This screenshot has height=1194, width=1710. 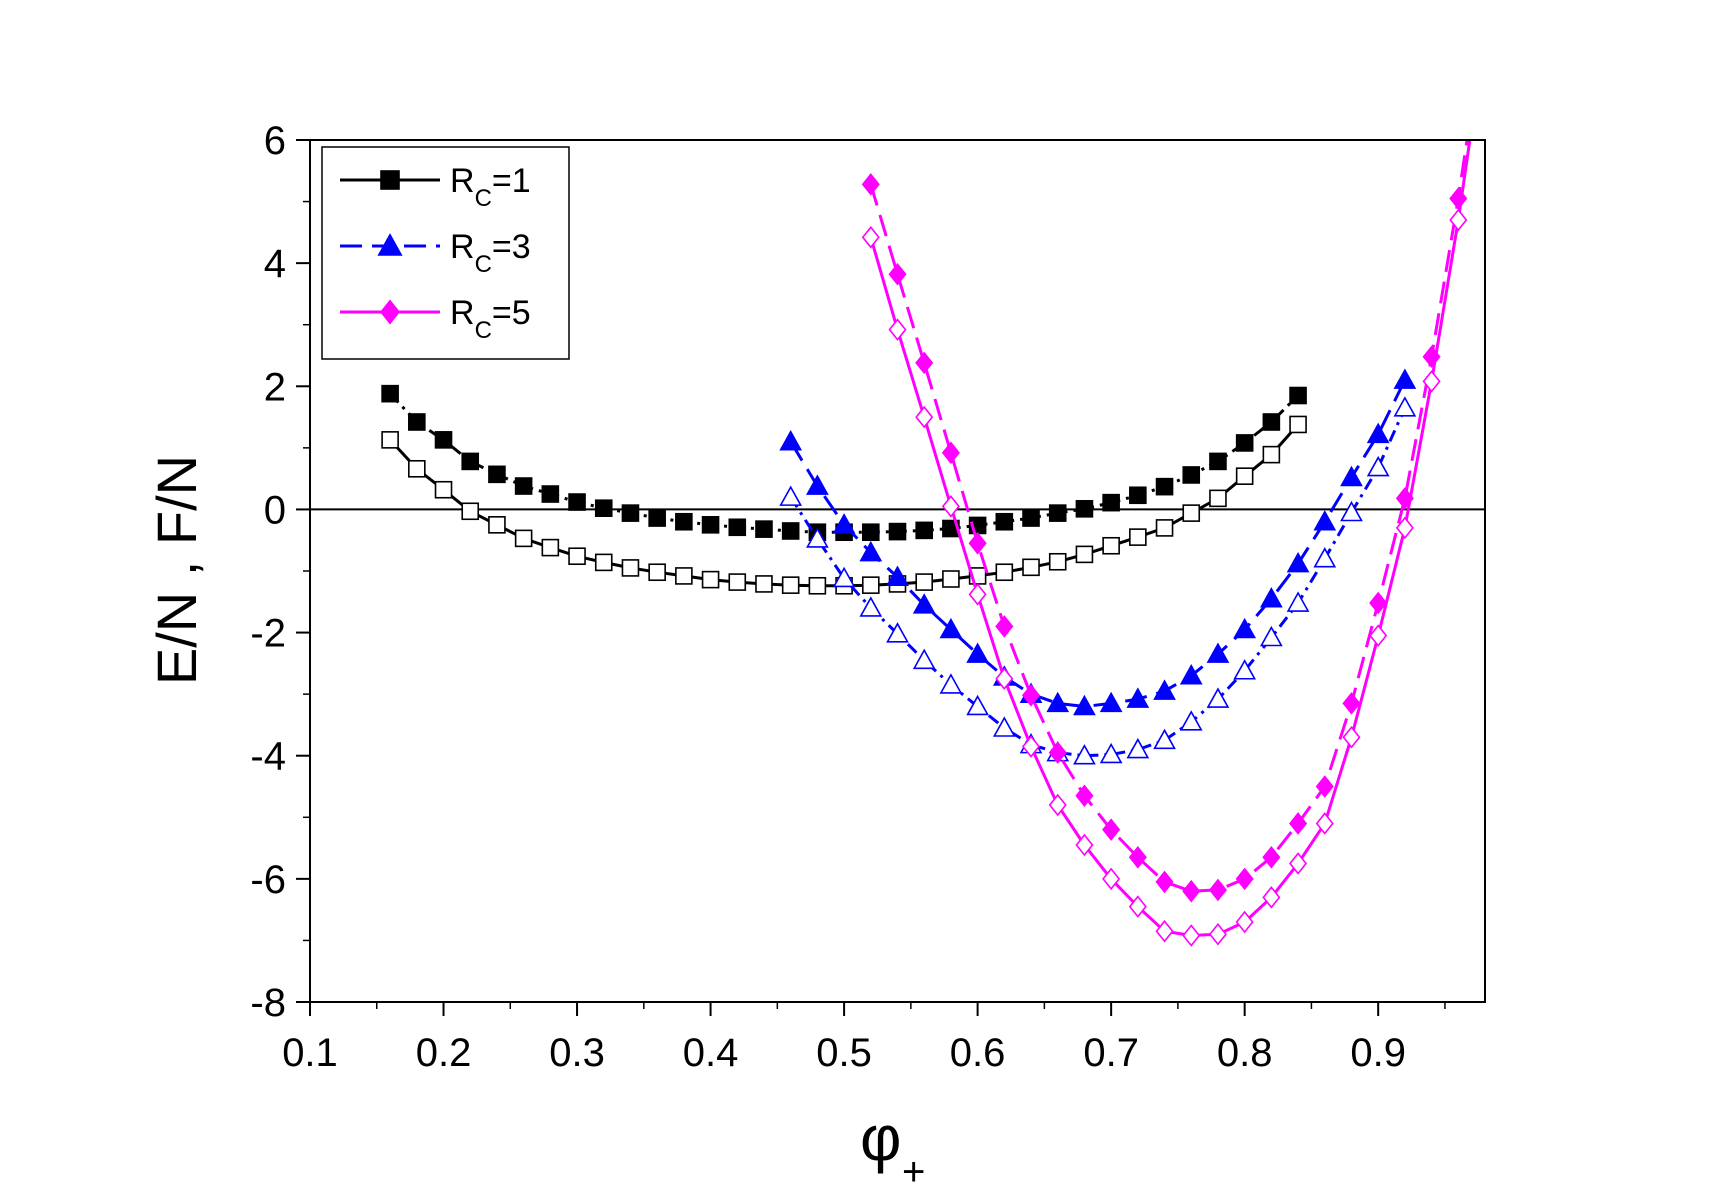 I want to click on x-tick-label: 0.3, so click(x=577, y=1053).